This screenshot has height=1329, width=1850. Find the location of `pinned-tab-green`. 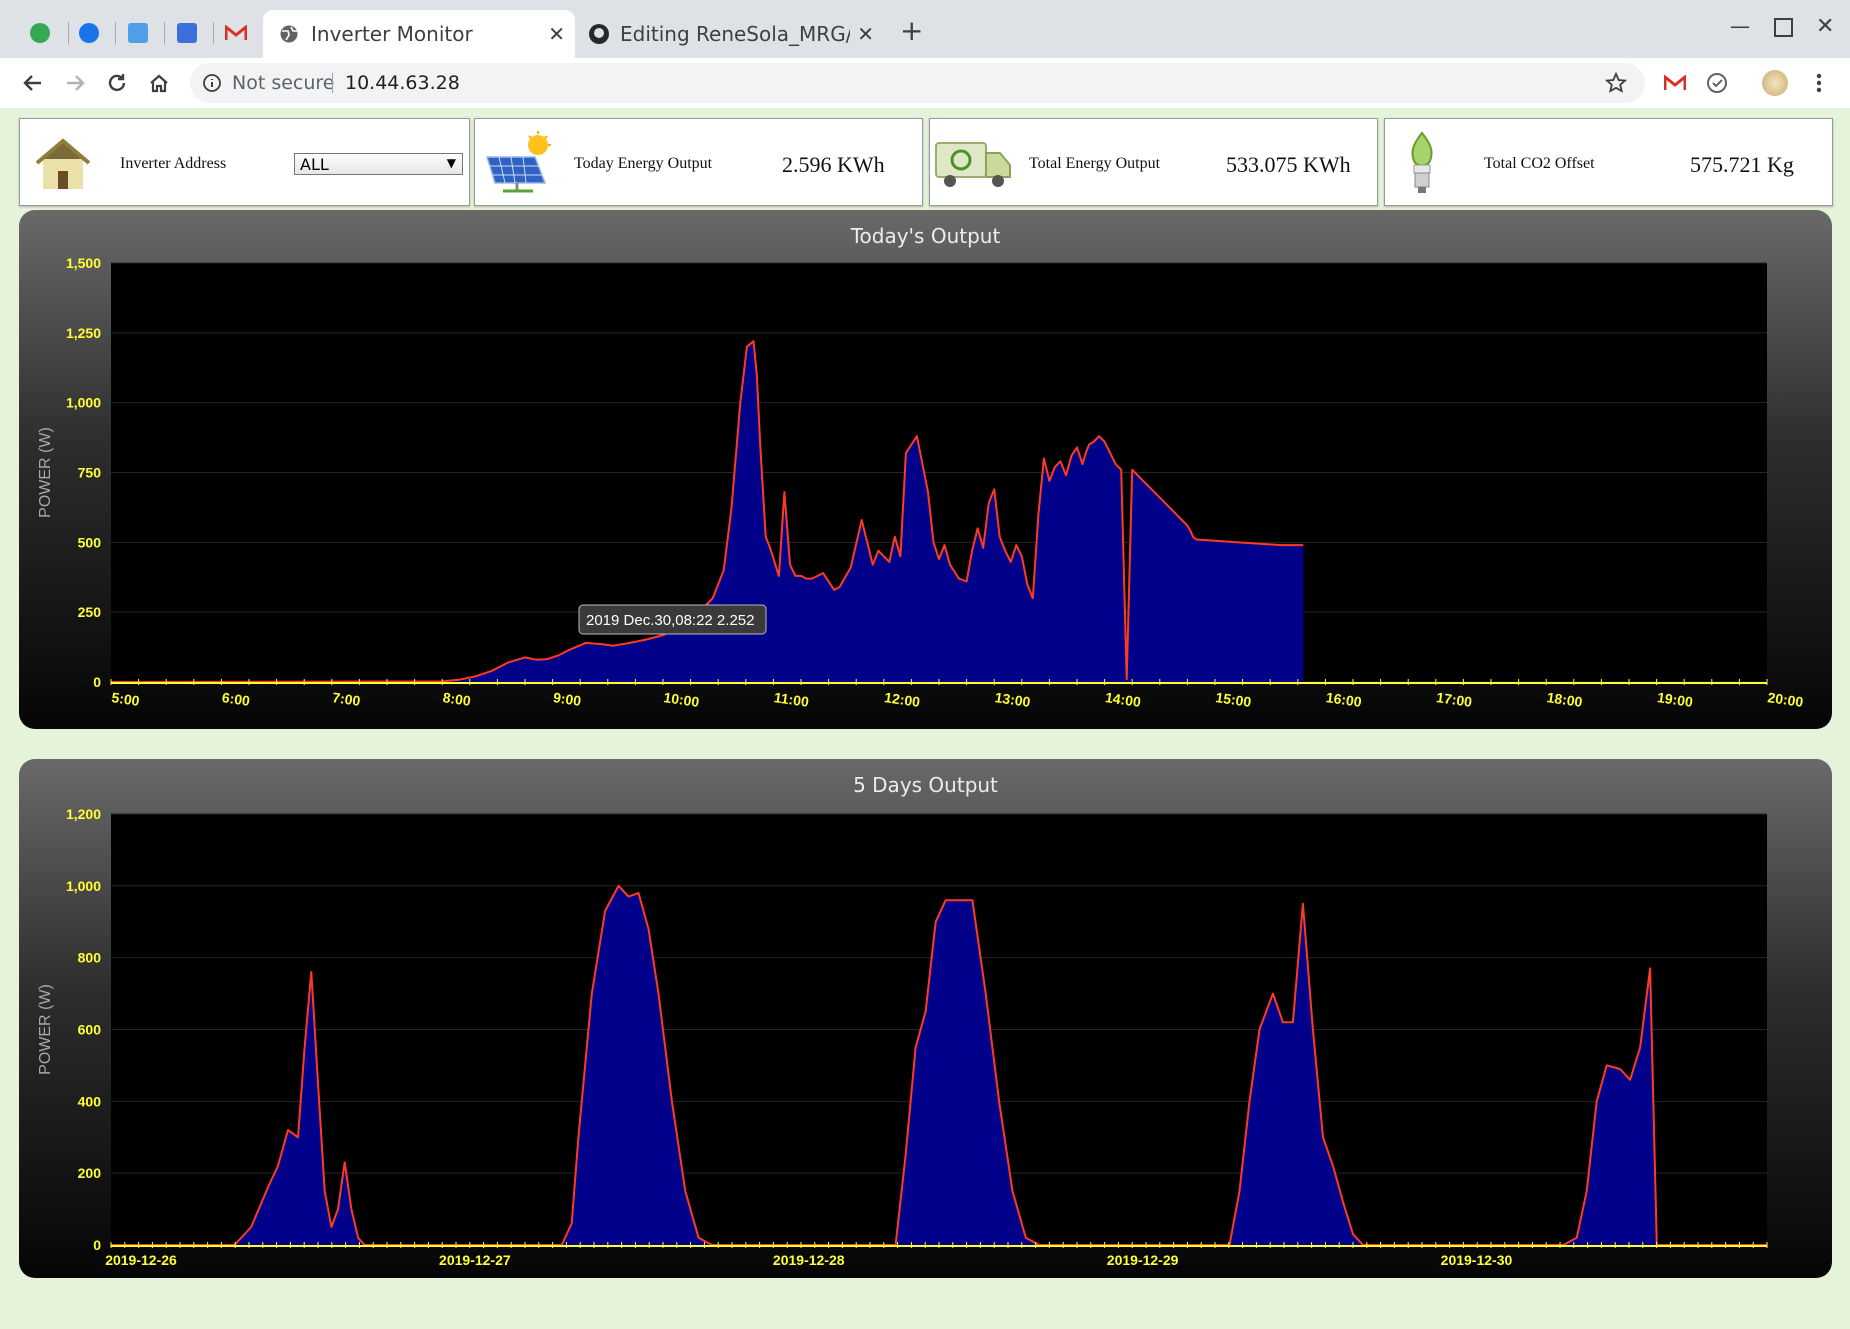

pinned-tab-green is located at coordinates (40, 33).